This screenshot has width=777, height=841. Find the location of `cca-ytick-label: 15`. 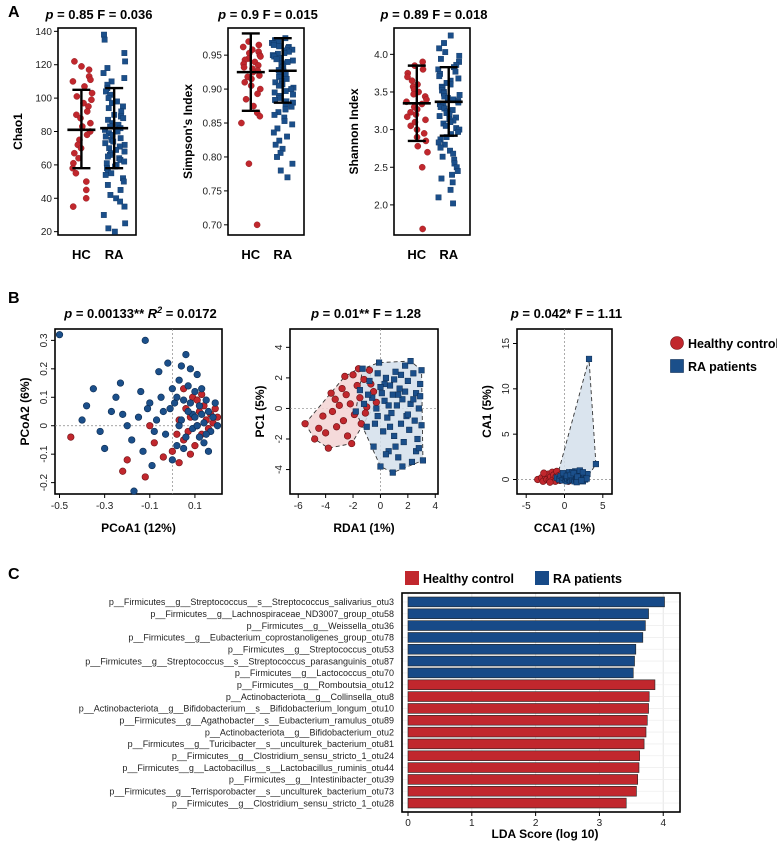

cca-ytick-label: 15 is located at coordinates (506, 344).